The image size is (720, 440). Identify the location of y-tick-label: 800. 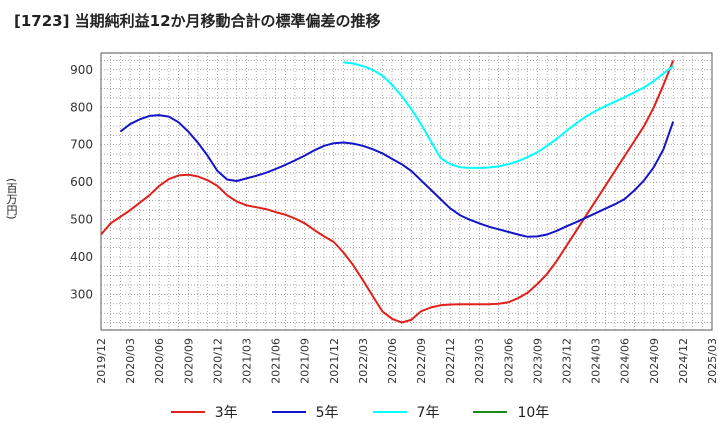
(81, 107).